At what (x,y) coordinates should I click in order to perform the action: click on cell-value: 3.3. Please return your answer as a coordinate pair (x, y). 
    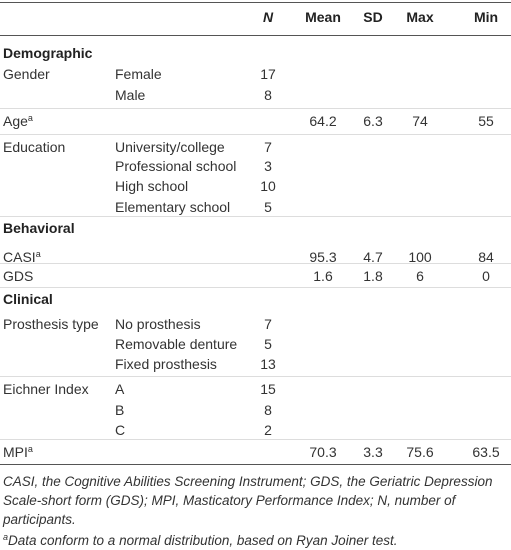
    Looking at the image, I should click on (373, 452).